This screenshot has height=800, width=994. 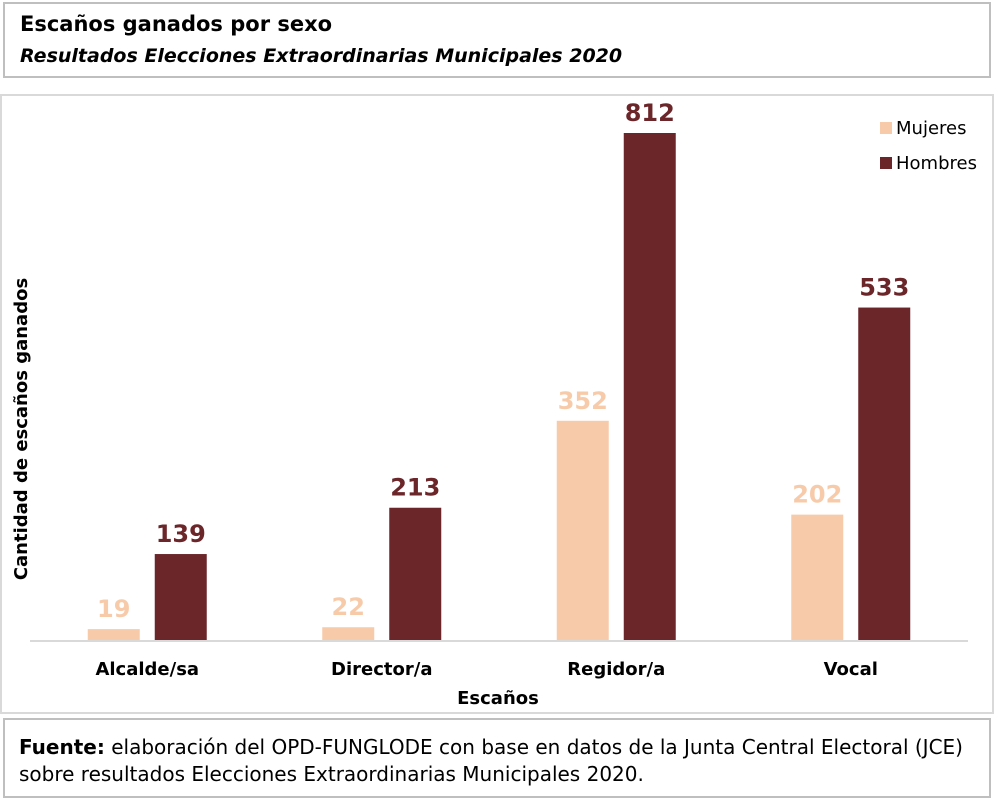 I want to click on x-tick-label-alcalde-sa: Alcalde/sa, so click(x=147, y=669).